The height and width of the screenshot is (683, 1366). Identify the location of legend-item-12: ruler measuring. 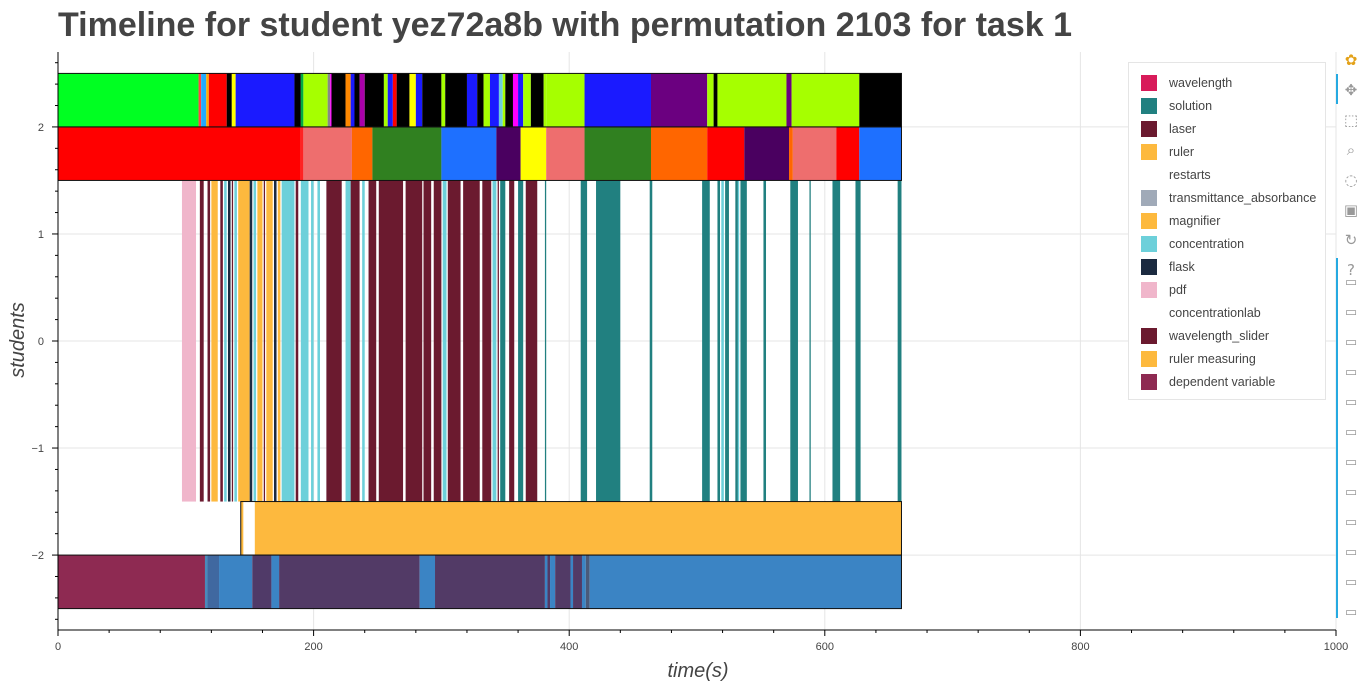
(1227, 358).